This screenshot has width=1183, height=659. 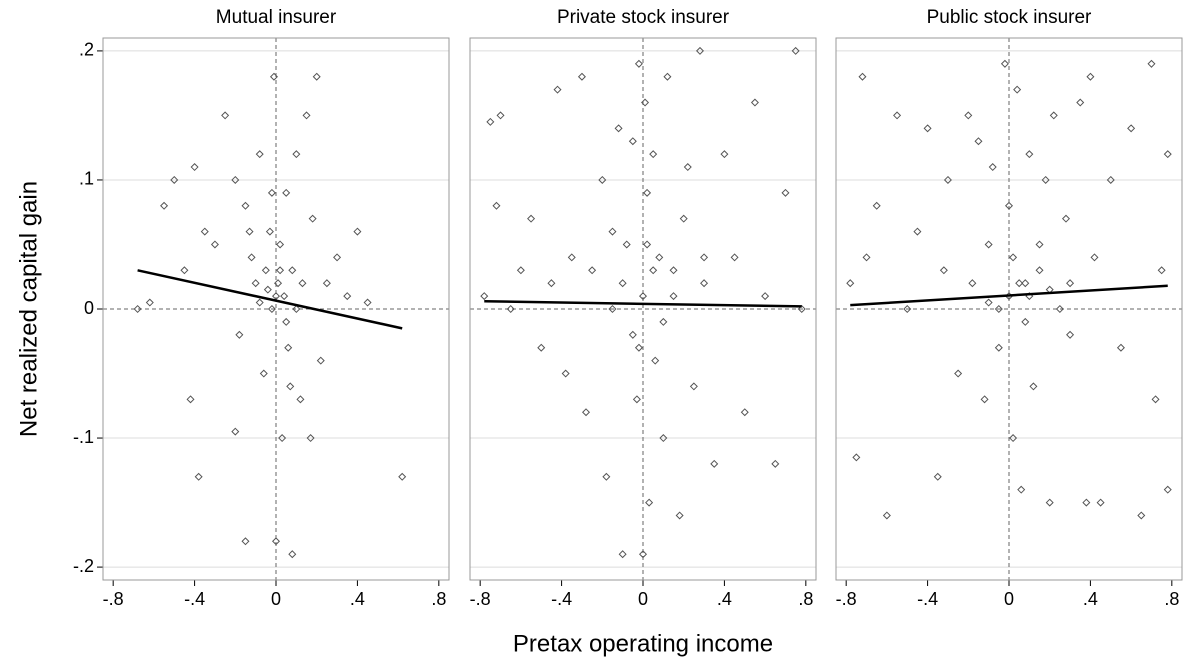 What do you see at coordinates (83, 566) in the screenshot?
I see `y-tick-label: -.2` at bounding box center [83, 566].